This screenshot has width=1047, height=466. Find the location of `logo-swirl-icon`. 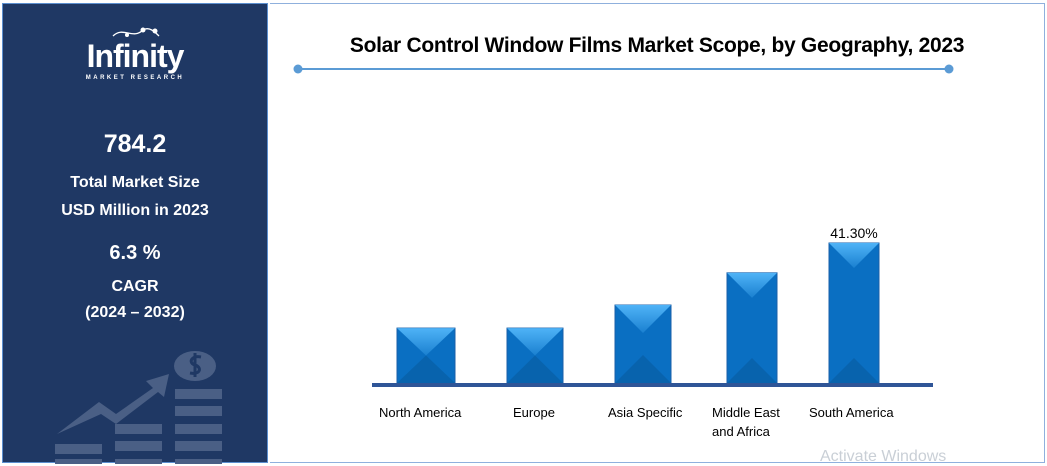

logo-swirl-icon is located at coordinates (136, 32).